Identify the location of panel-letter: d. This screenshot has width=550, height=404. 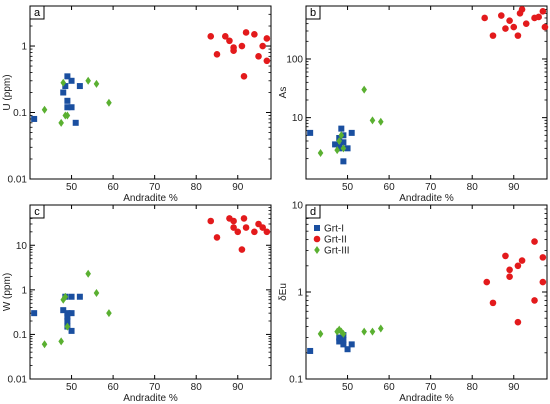
(313, 212).